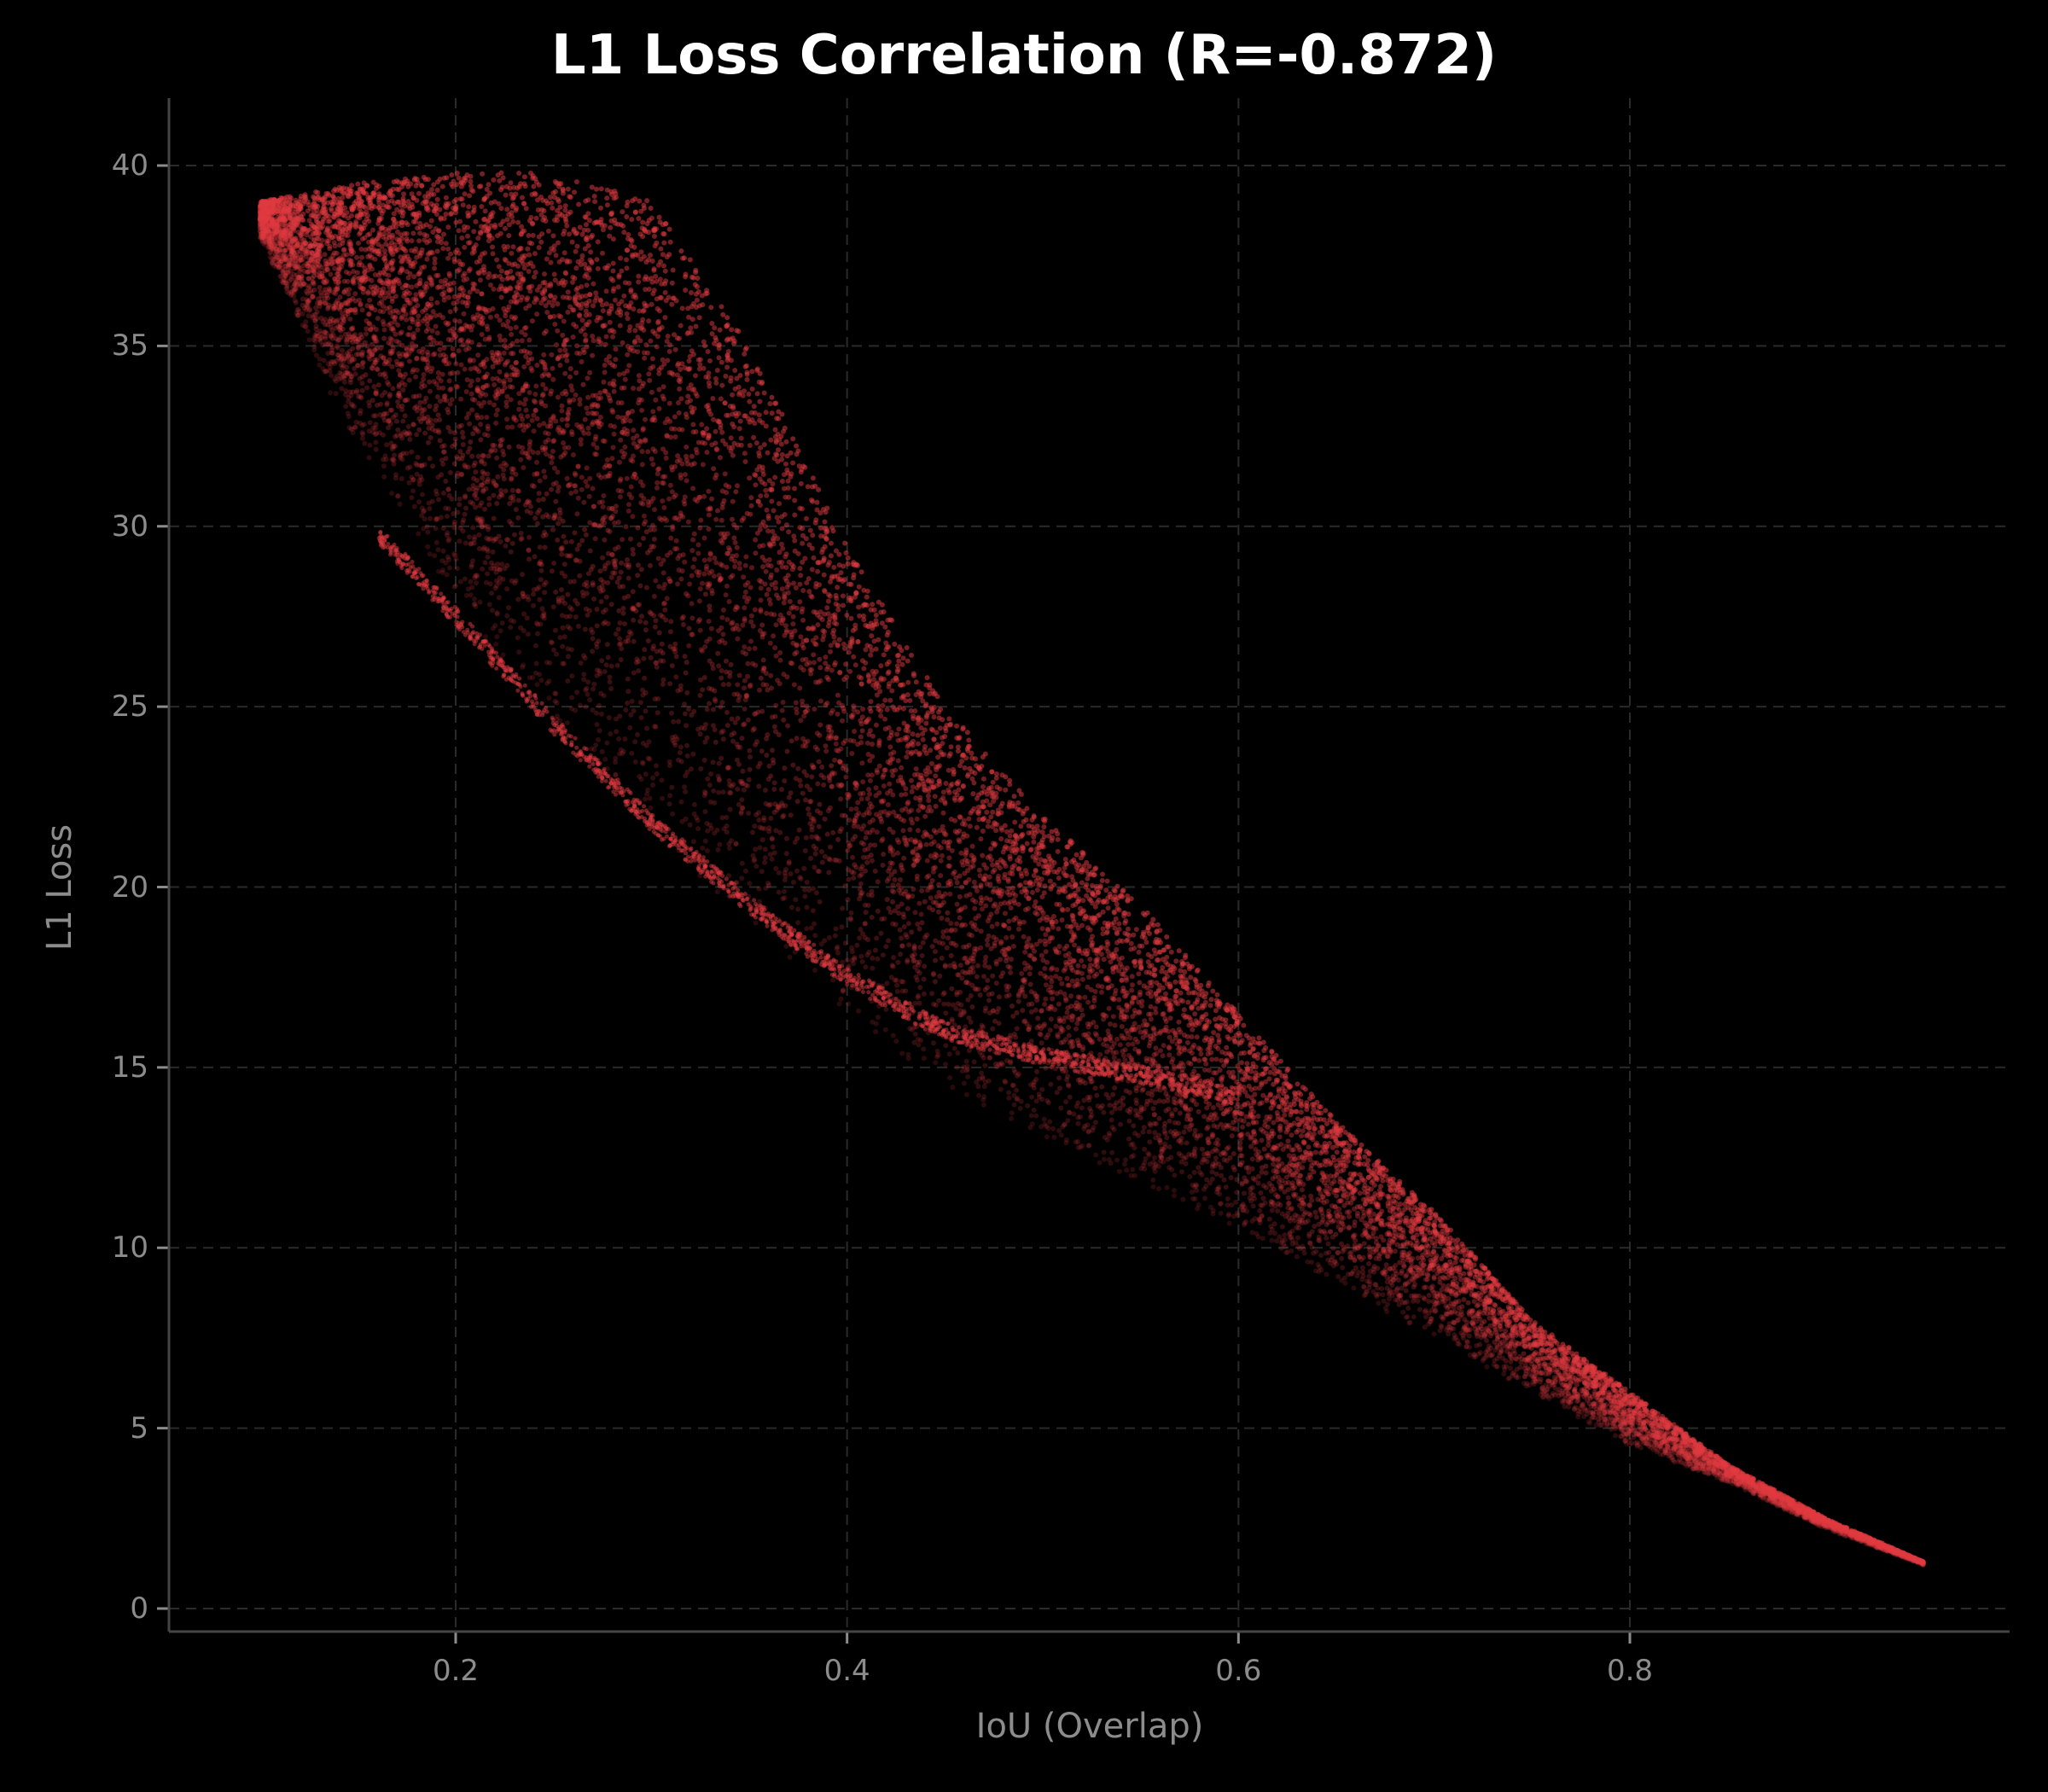 The width and height of the screenshot is (2048, 1792). What do you see at coordinates (456, 1671) in the screenshot?
I see `x-tick-label: 0.2` at bounding box center [456, 1671].